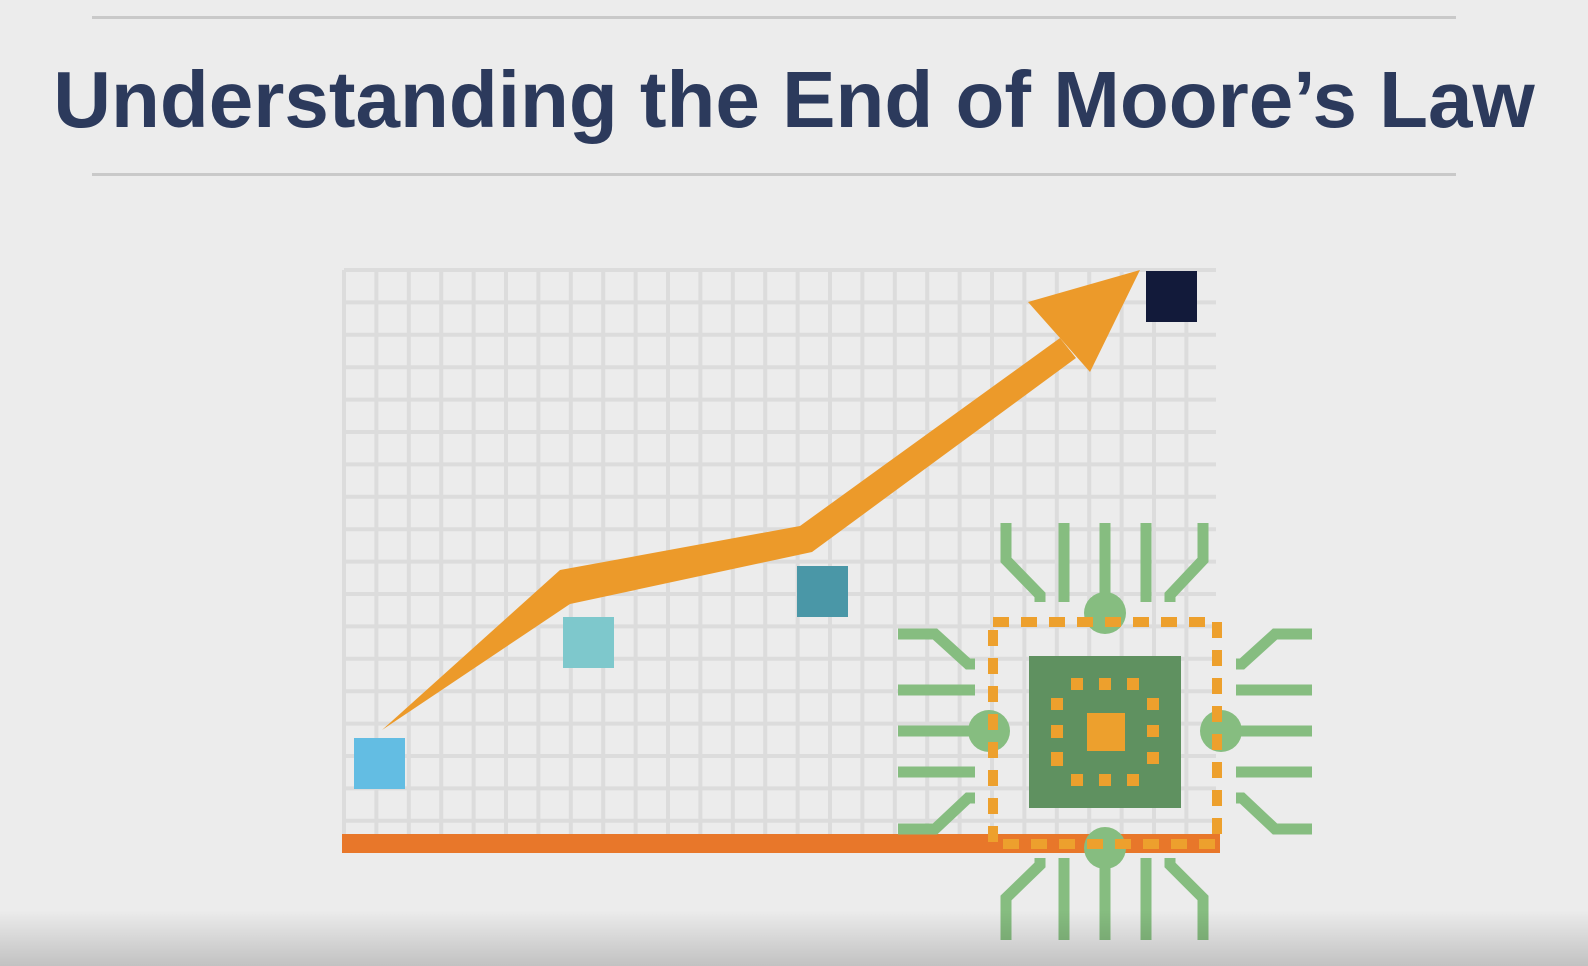 The height and width of the screenshot is (966, 1588). Describe the element at coordinates (1105, 731) in the screenshot. I see `microchip-icon` at that location.